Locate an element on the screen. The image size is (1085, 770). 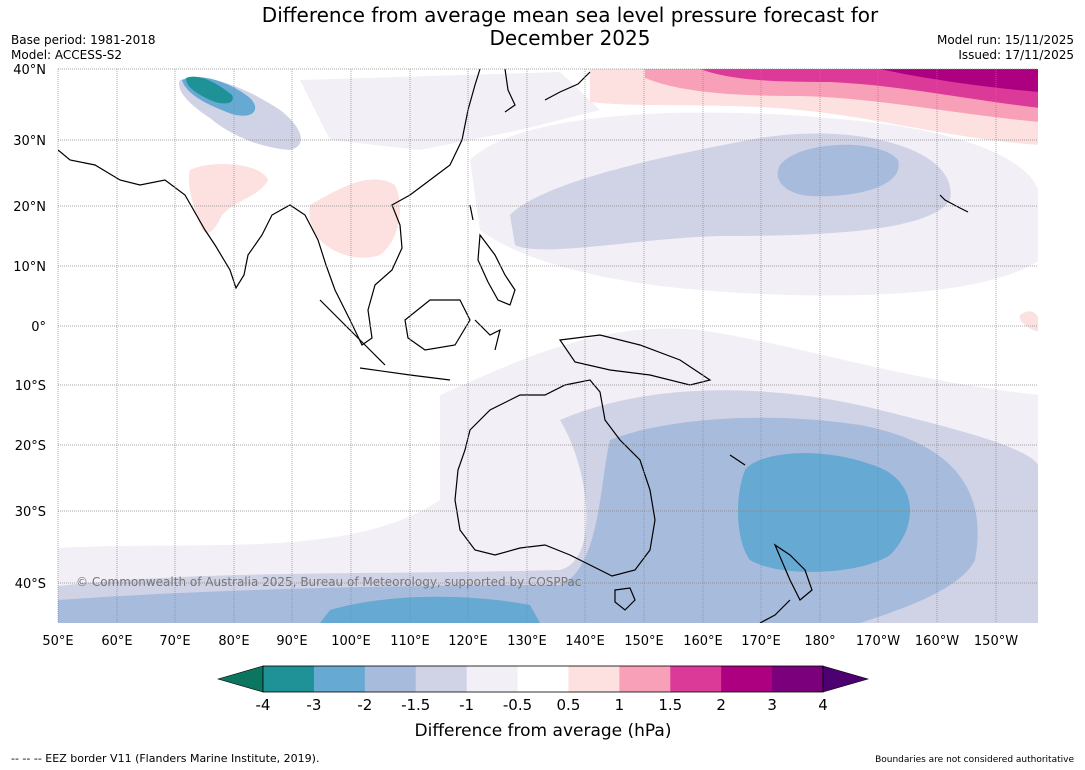
lat-label: 10°S is located at coordinates (30, 386).